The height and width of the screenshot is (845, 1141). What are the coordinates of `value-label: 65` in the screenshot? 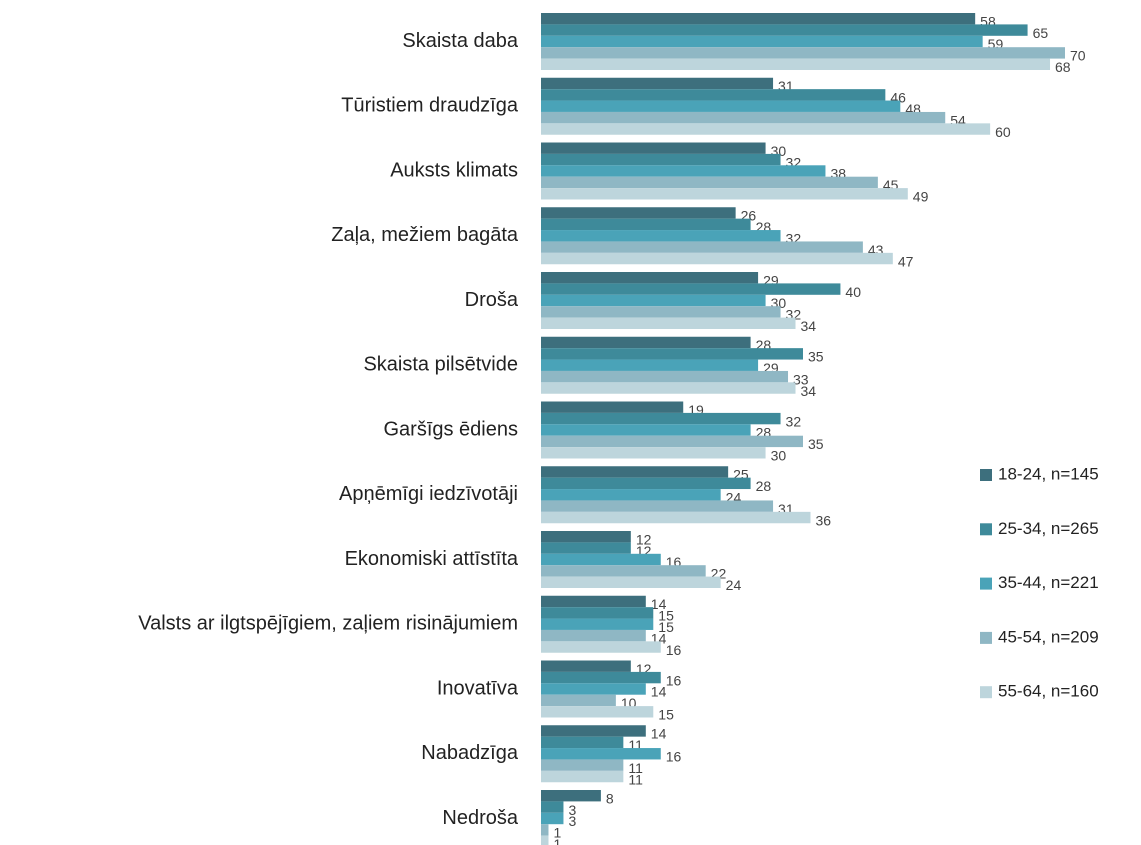 It's located at (1041, 33).